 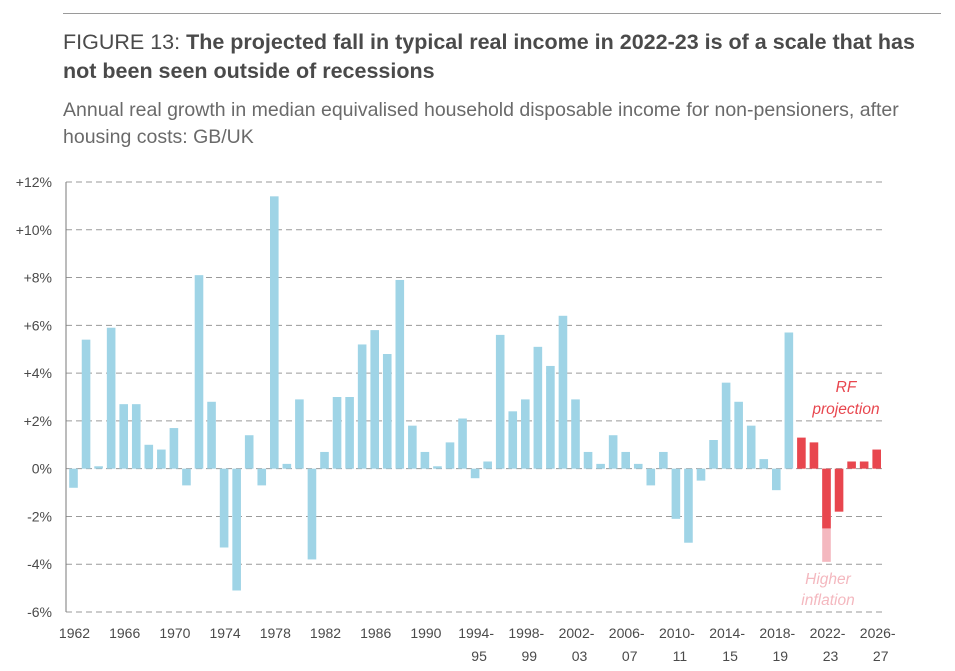 I want to click on x-tick-label-second-line: 99, so click(x=530, y=656).